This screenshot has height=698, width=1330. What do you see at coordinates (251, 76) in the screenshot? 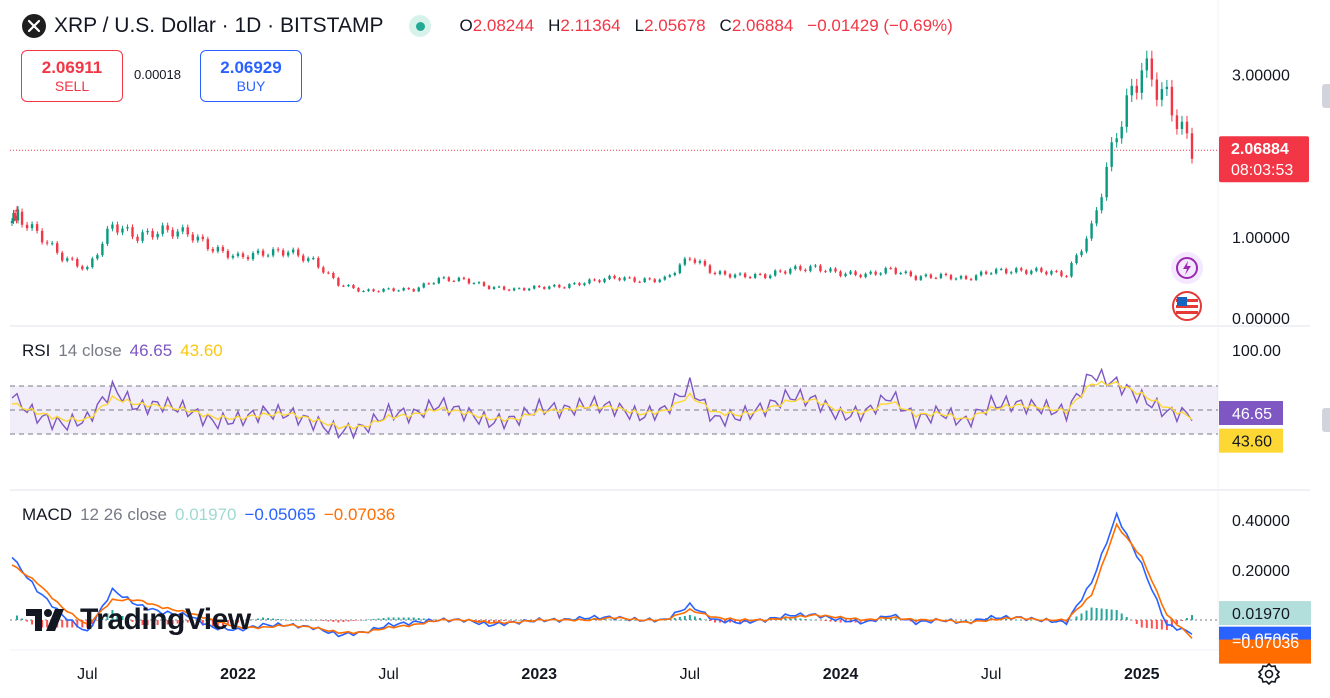
I see `buy-button: 2.06929 BUY` at bounding box center [251, 76].